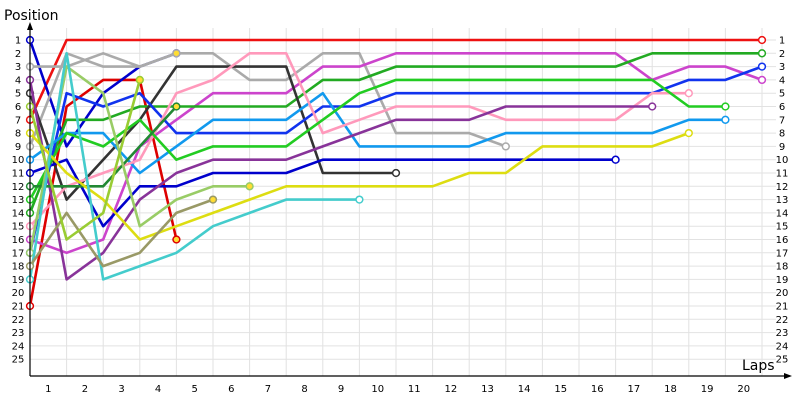 The image size is (800, 400). I want to click on x-tick-label: 6, so click(231, 389).